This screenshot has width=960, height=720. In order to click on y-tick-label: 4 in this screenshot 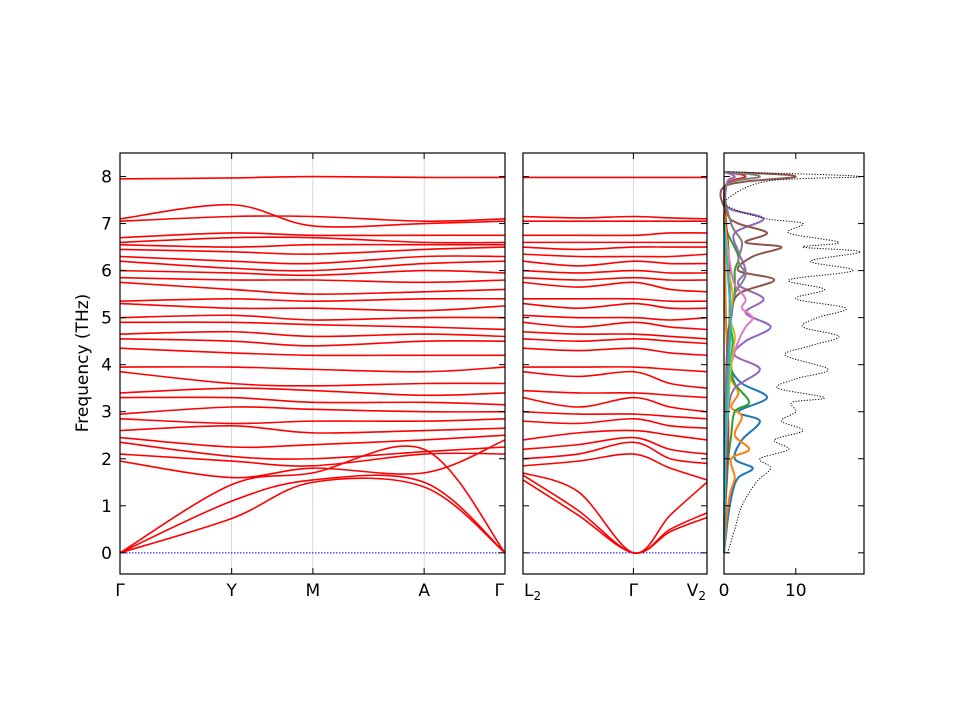, I will do `click(106, 366)`.